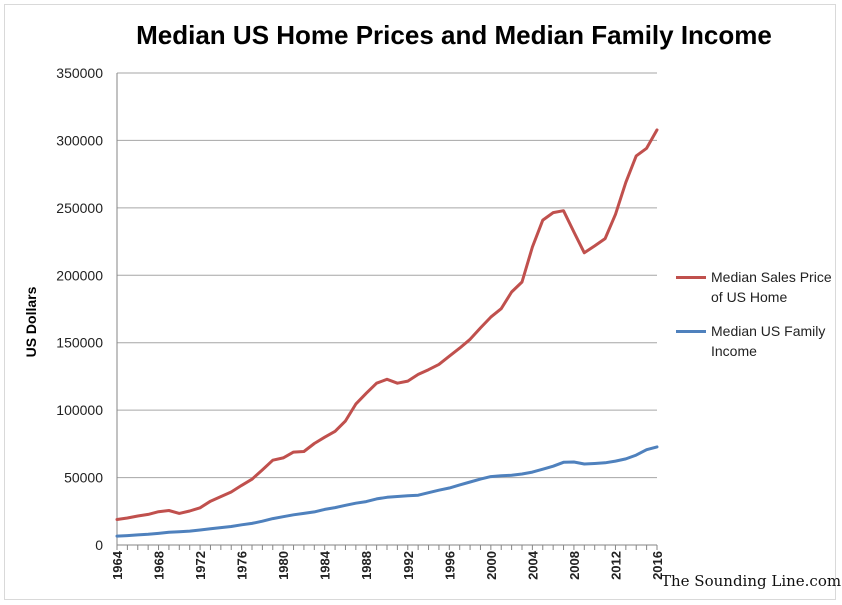  What do you see at coordinates (283, 565) in the screenshot?
I see `x-tick-label: 1980` at bounding box center [283, 565].